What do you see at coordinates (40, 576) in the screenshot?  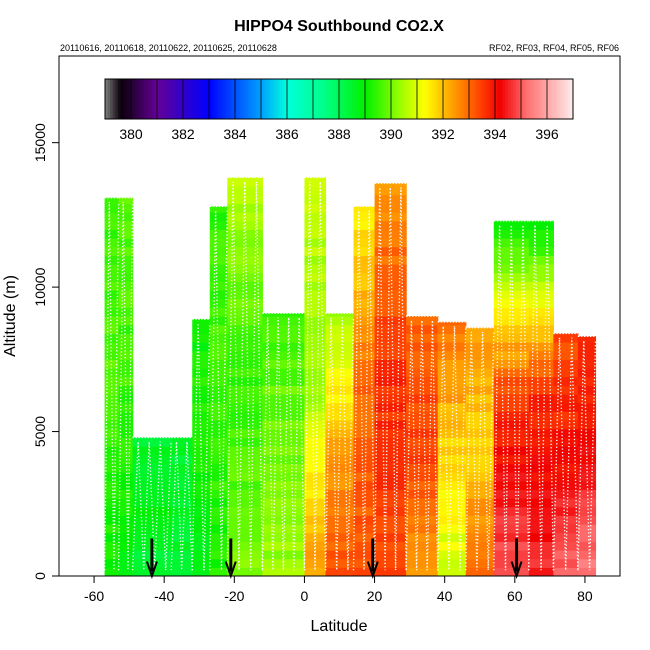 I see `y-tick-label: 0` at bounding box center [40, 576].